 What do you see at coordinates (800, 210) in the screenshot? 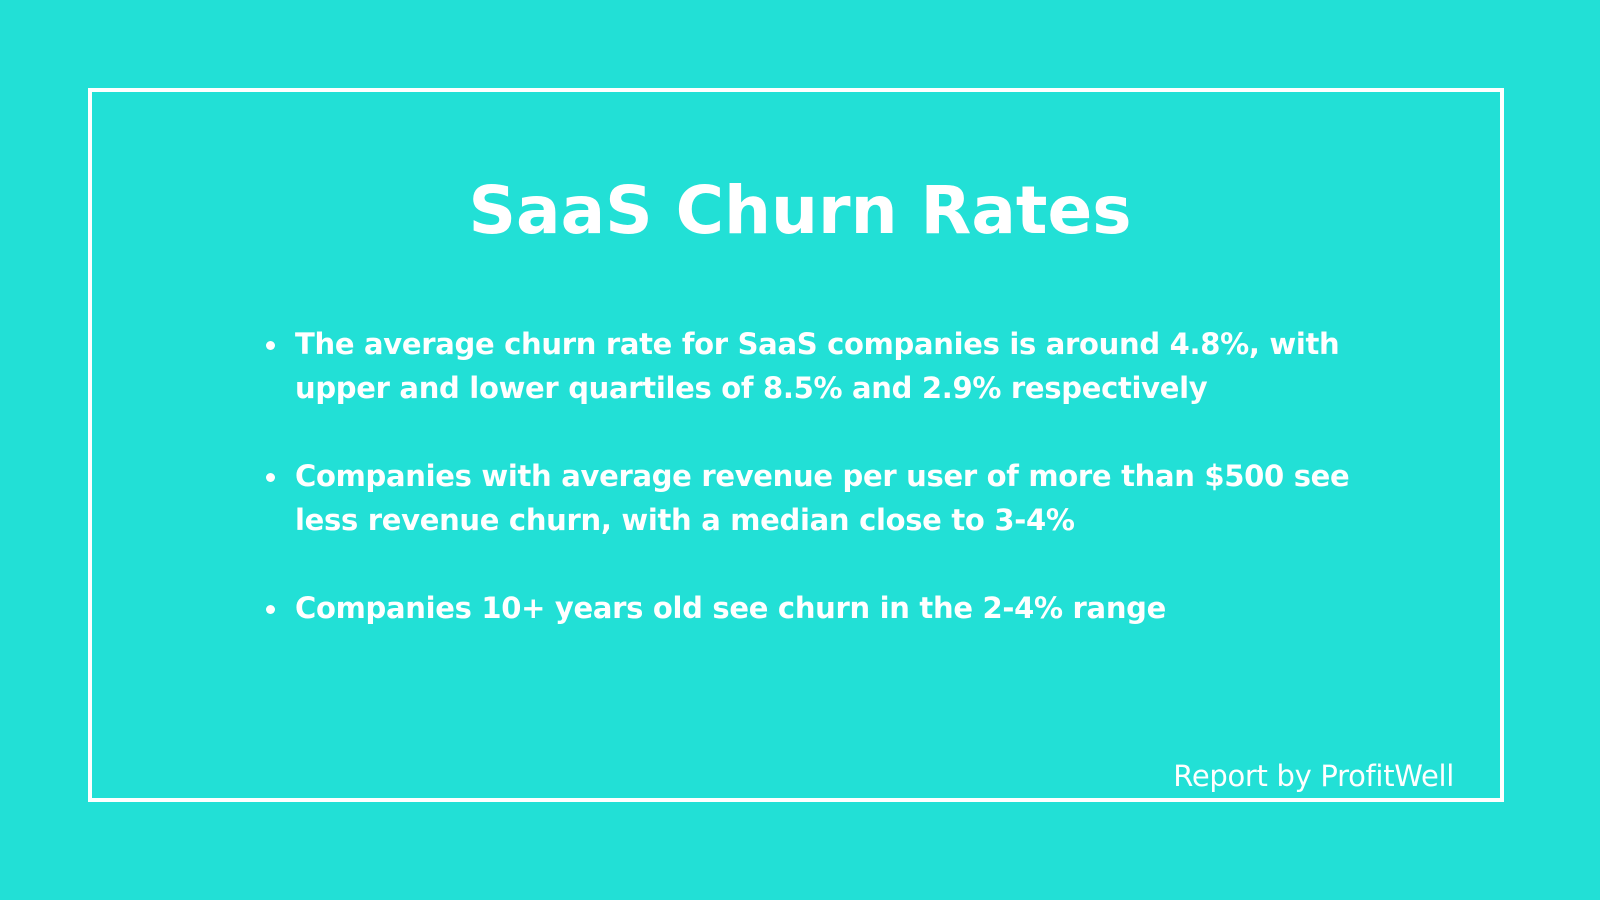
I see `slide-title: SaaS Churn Rates` at bounding box center [800, 210].